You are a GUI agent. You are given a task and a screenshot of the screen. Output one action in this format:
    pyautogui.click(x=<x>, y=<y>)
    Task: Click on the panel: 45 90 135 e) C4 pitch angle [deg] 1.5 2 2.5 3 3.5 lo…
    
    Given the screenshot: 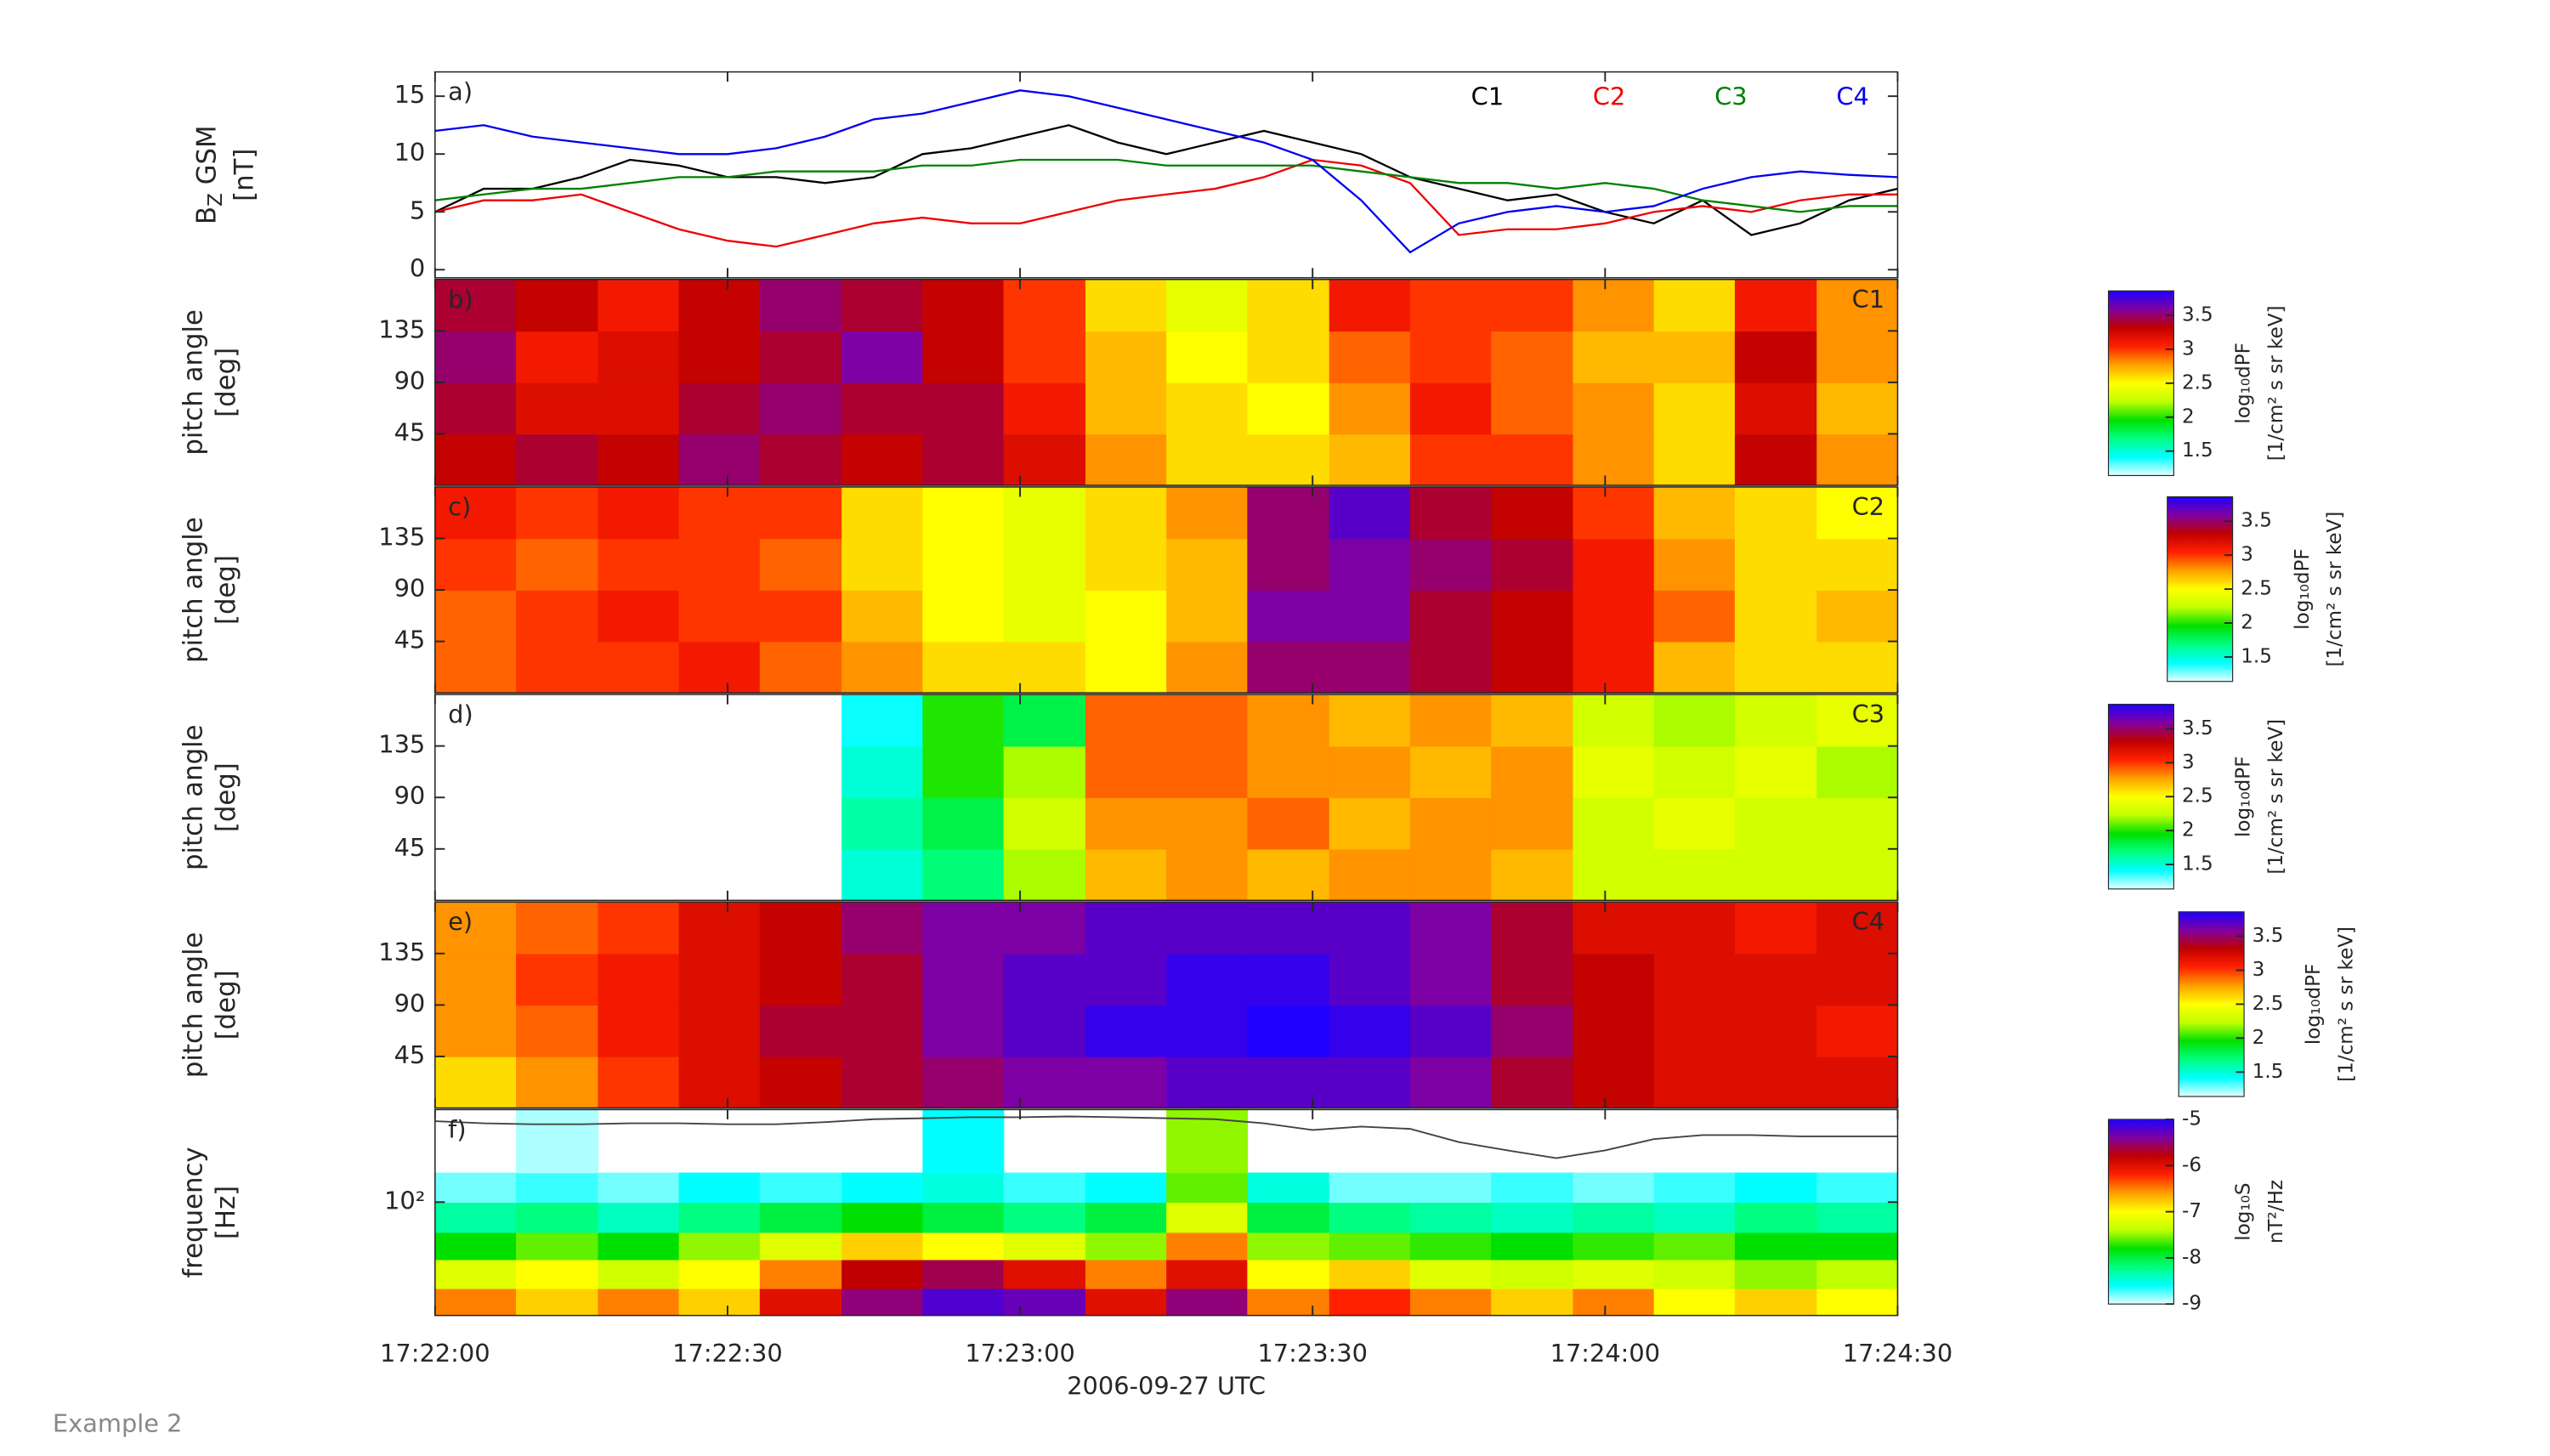 What is the action you would take?
    pyautogui.click(x=1268, y=1005)
    